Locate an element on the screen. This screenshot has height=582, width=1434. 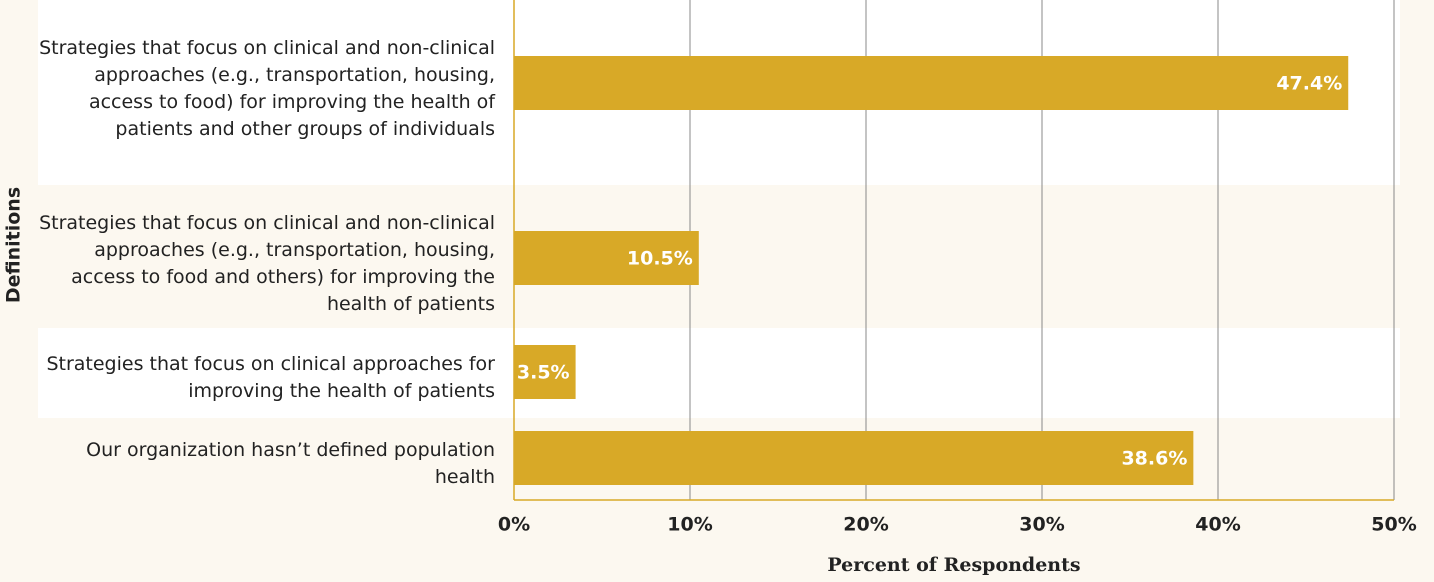
row-band is located at coordinates (719, 373).